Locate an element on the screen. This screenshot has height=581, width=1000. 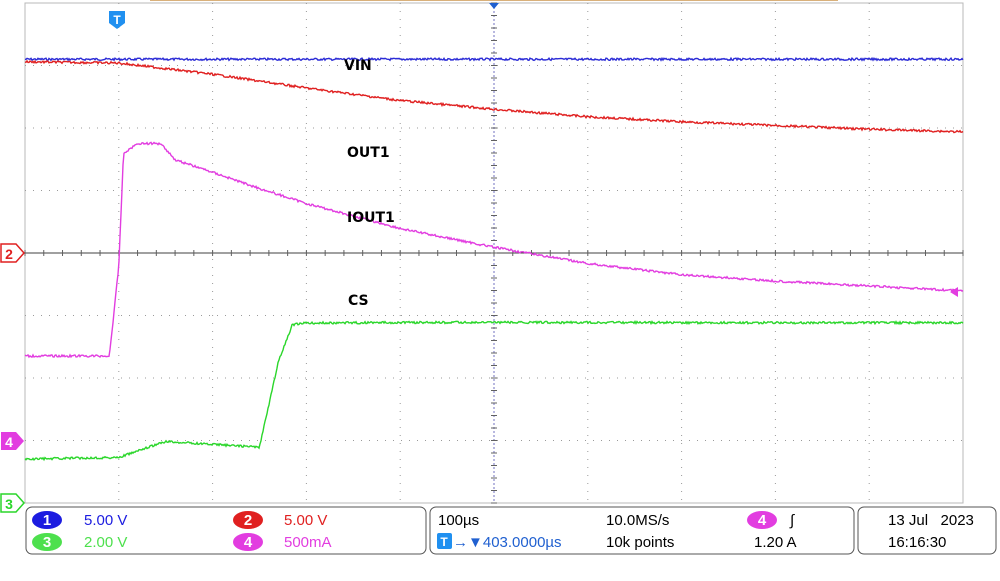
ch3-ground-marker: 3 is located at coordinates (13, 503).